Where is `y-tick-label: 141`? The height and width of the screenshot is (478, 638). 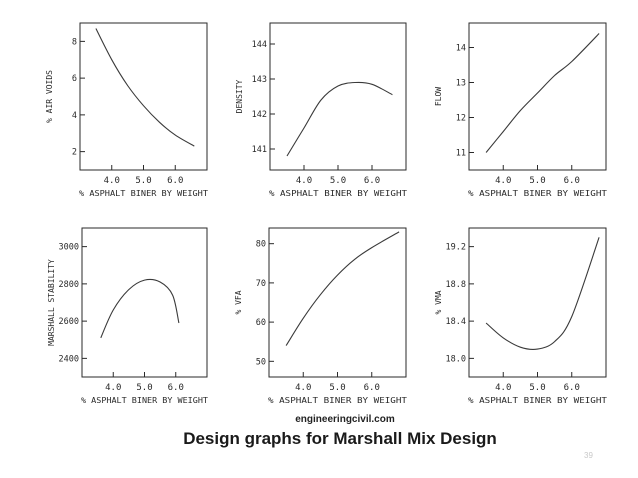
y-tick-label: 141 is located at coordinates (259, 150).